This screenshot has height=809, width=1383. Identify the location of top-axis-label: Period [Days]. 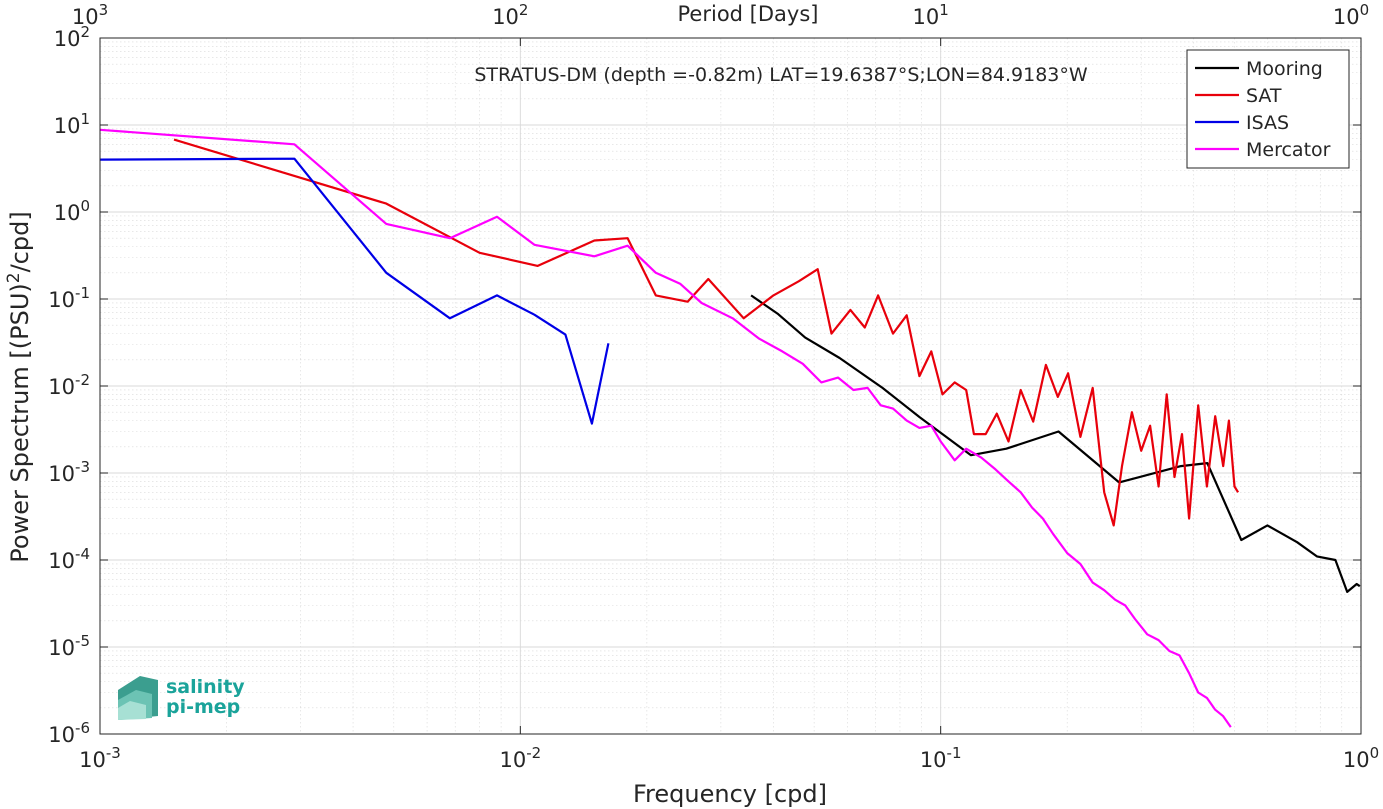
(748, 14).